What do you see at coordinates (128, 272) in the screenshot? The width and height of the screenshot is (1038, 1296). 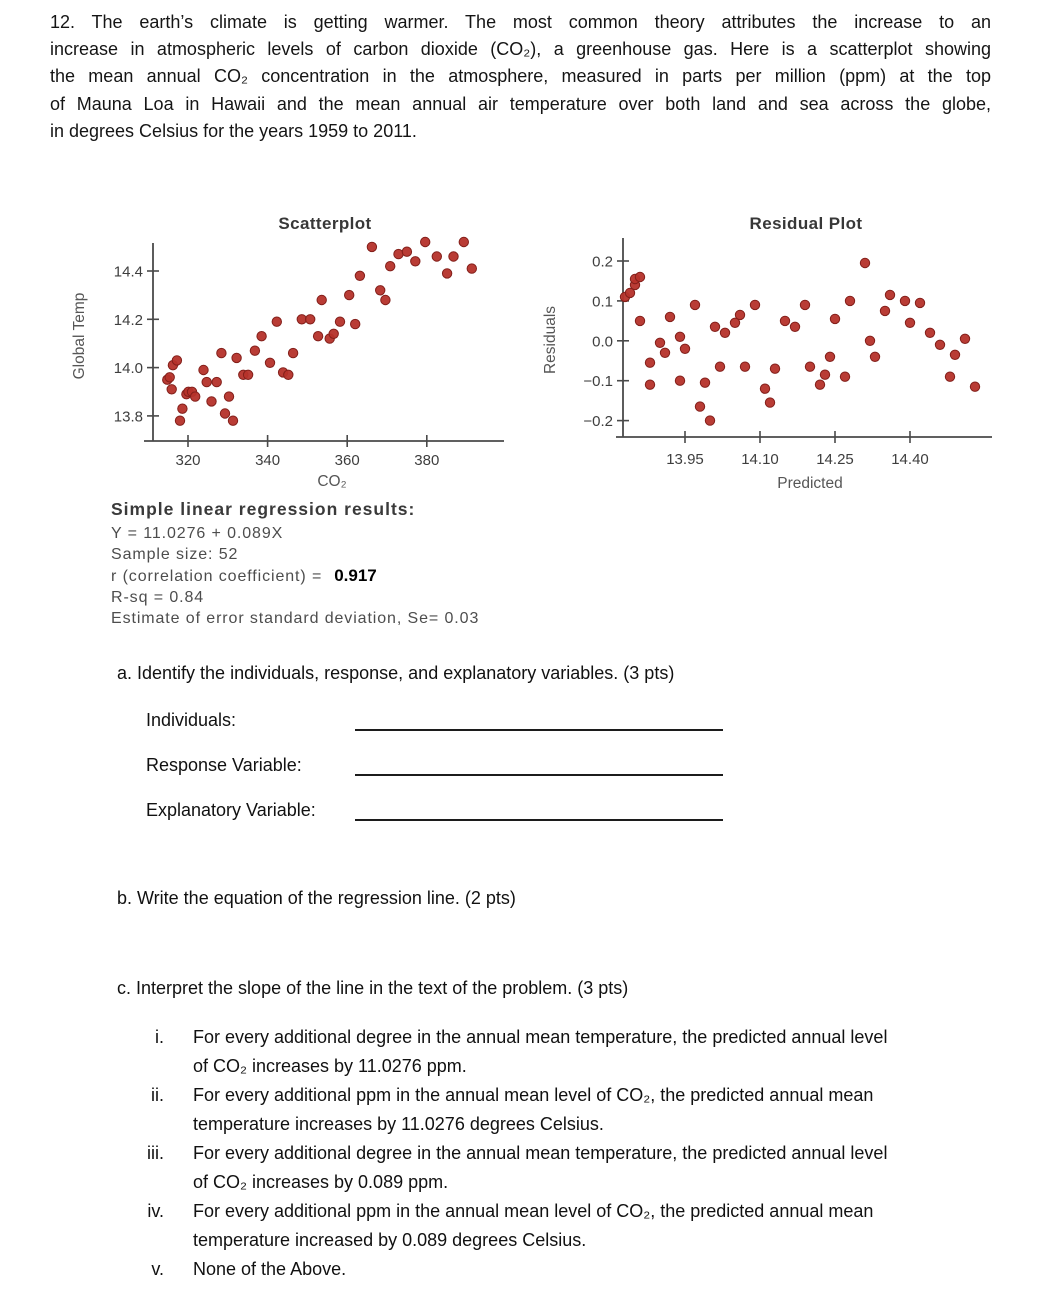 I see `y-tick-label: 14.4` at bounding box center [128, 272].